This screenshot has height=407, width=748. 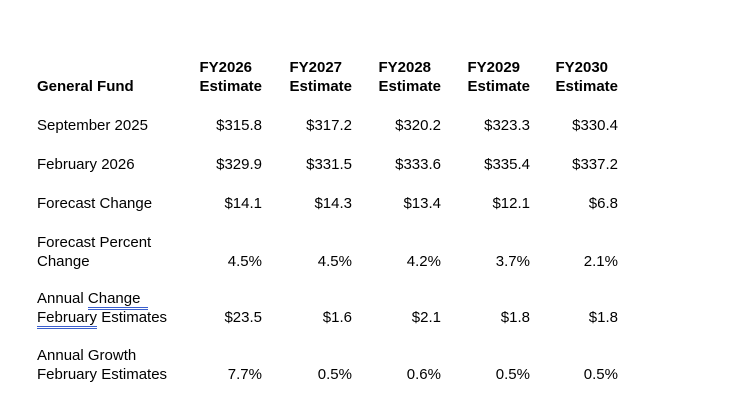 What do you see at coordinates (244, 374) in the screenshot?
I see `cell-value: 7.7%` at bounding box center [244, 374].